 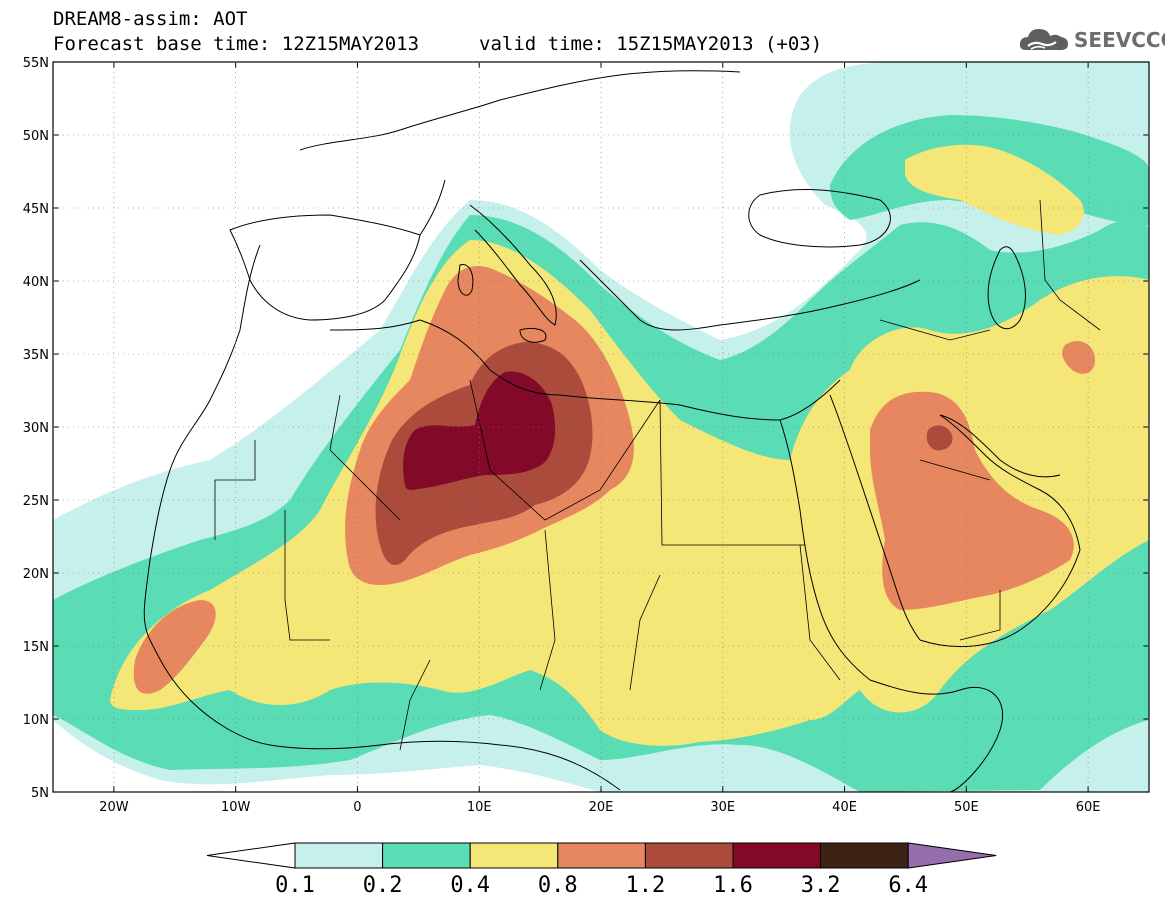 I want to click on lat-tick-label: 20N, so click(x=36, y=574).